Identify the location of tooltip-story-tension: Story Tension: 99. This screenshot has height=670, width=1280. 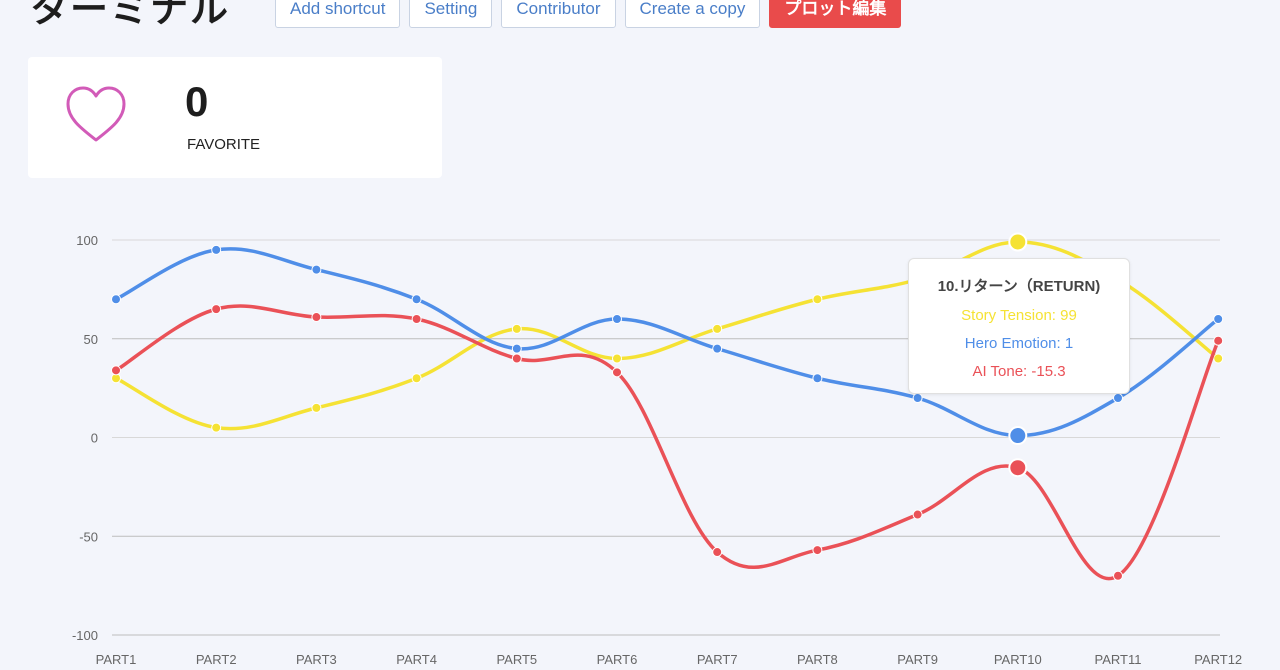
(1019, 315).